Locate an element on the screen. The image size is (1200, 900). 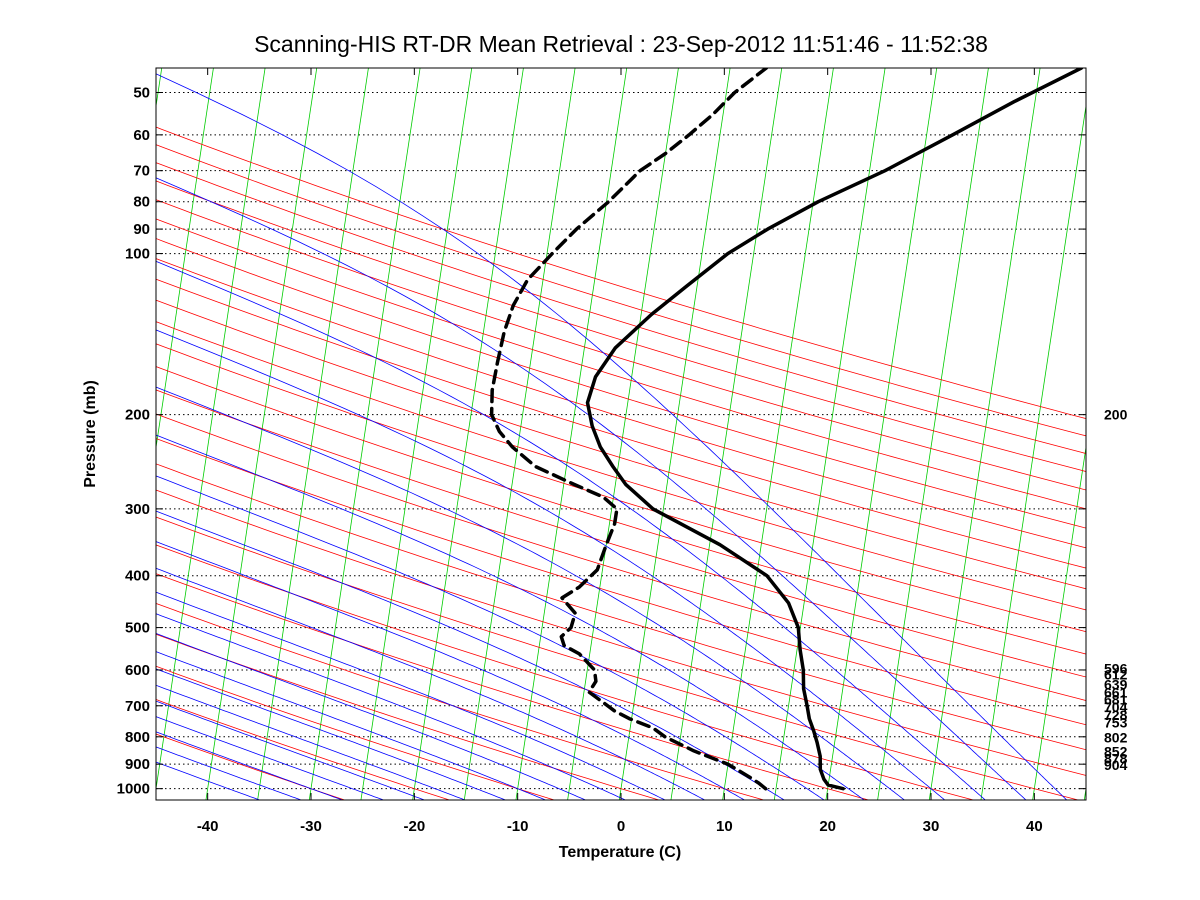
y-tick-label: 1000 is located at coordinates (133, 789).